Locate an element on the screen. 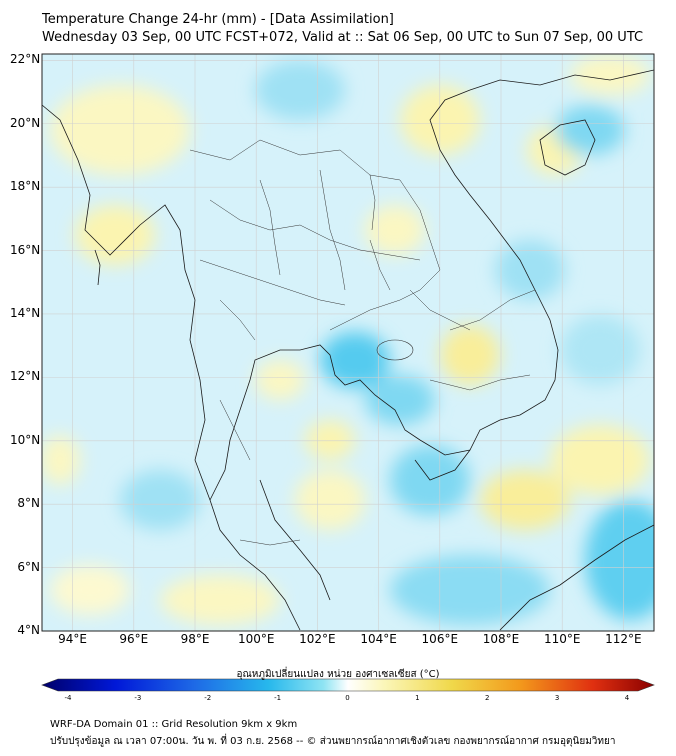 Image resolution: width=676 pixels, height=756 pixels. lat-tick-label: 10°N is located at coordinates (25, 439).